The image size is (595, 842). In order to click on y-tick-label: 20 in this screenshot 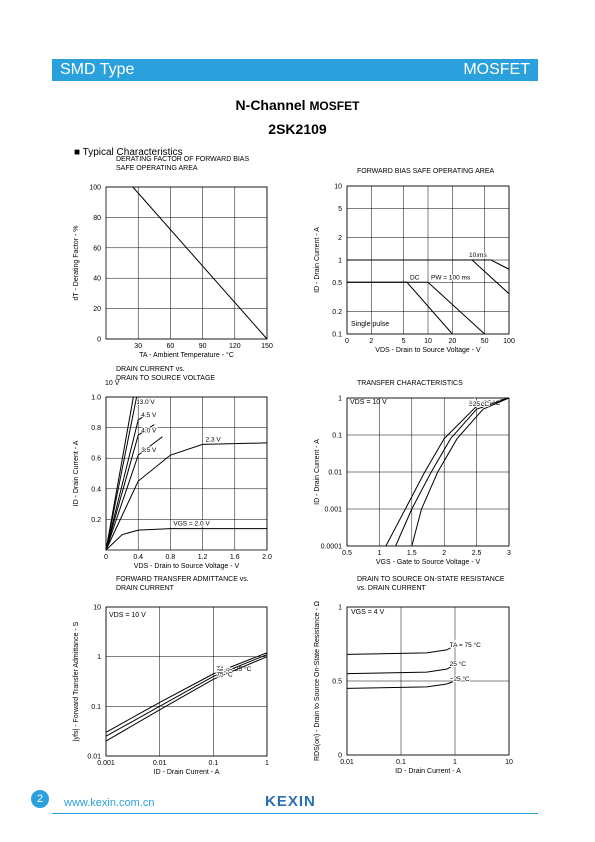, I will do `click(97, 309)`.